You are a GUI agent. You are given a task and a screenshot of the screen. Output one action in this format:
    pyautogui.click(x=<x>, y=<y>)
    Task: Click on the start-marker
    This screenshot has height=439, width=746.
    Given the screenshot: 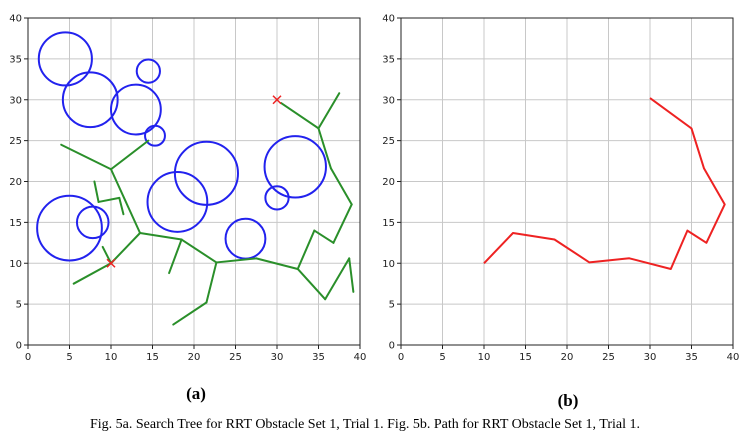 What is the action you would take?
    pyautogui.click(x=111, y=263)
    